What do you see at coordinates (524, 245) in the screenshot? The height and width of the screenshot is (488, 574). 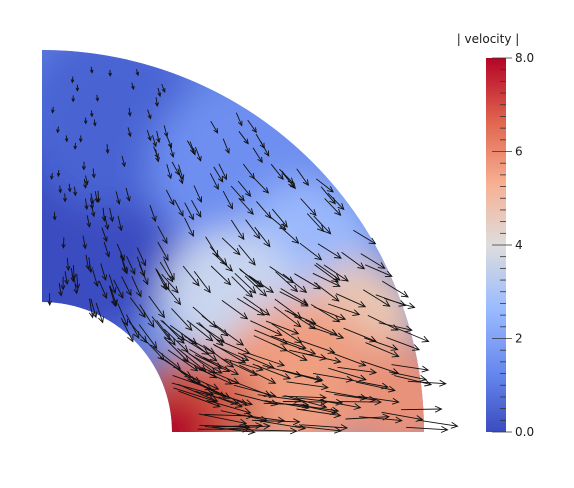 I see `colorbar-labels: 8.0 6 4 2 0.0` at bounding box center [524, 245].